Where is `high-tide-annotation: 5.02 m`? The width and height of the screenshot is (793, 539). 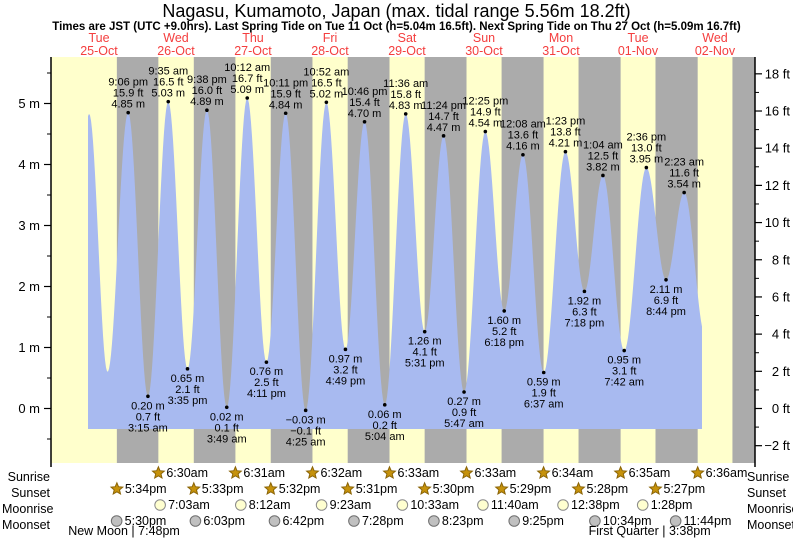 high-tide-annotation: 5.02 m is located at coordinates (327, 94).